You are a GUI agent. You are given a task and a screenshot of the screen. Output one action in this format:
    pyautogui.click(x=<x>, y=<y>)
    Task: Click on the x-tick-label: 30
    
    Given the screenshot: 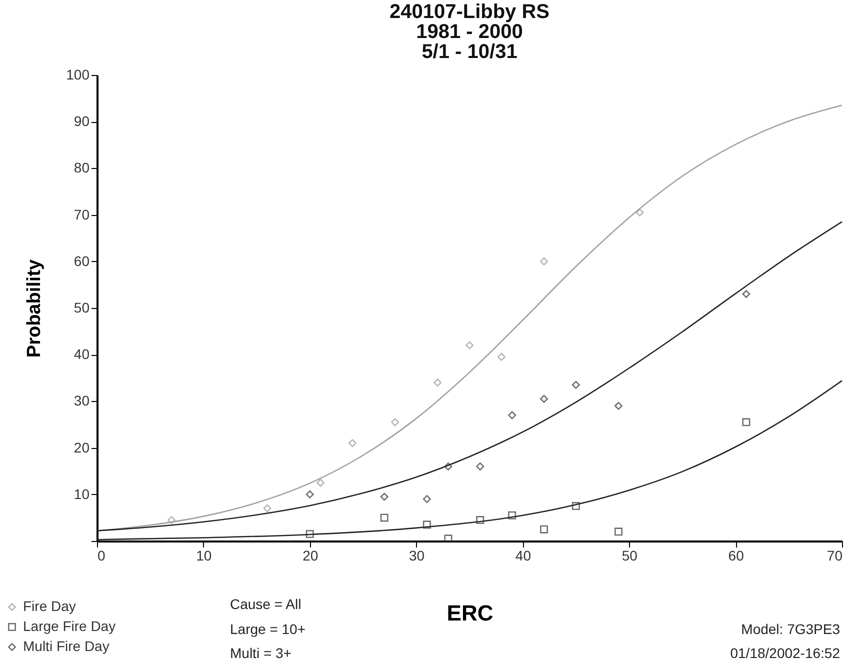 What is the action you would take?
    pyautogui.click(x=416, y=556)
    